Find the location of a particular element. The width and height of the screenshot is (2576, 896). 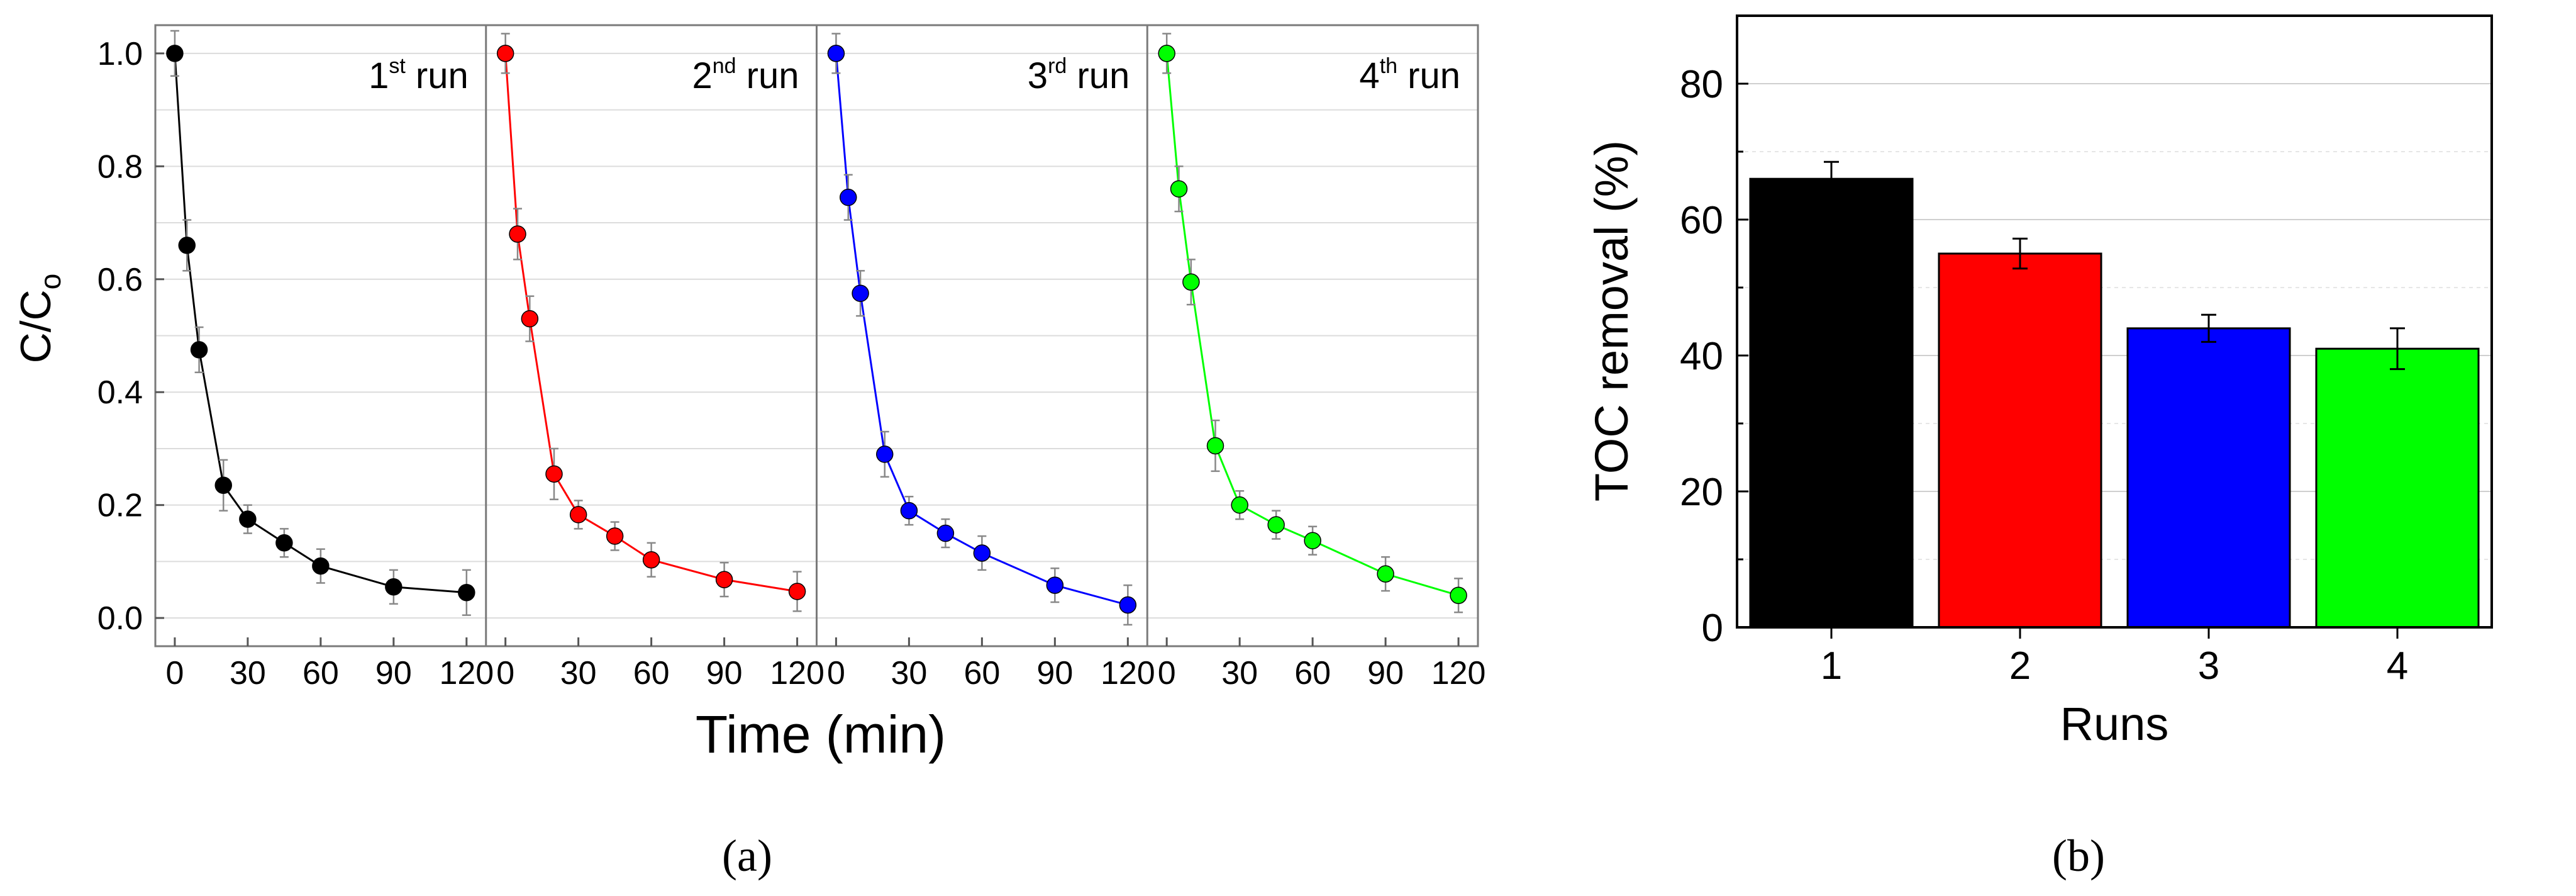

panel-b-y-tick-label: 40 is located at coordinates (1701, 356).